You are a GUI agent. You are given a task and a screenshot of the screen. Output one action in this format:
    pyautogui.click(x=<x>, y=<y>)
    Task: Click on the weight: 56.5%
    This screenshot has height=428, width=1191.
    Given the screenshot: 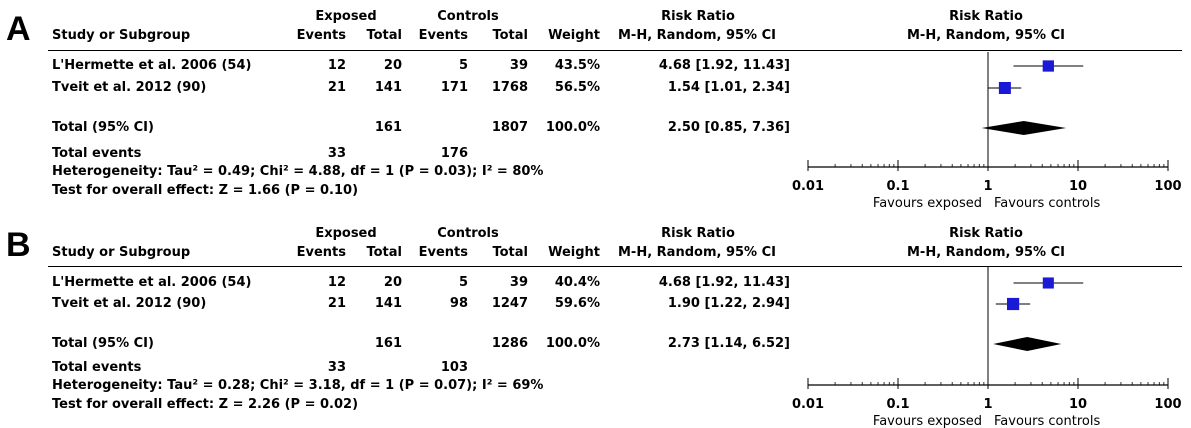 What is the action you would take?
    pyautogui.click(x=577, y=87)
    